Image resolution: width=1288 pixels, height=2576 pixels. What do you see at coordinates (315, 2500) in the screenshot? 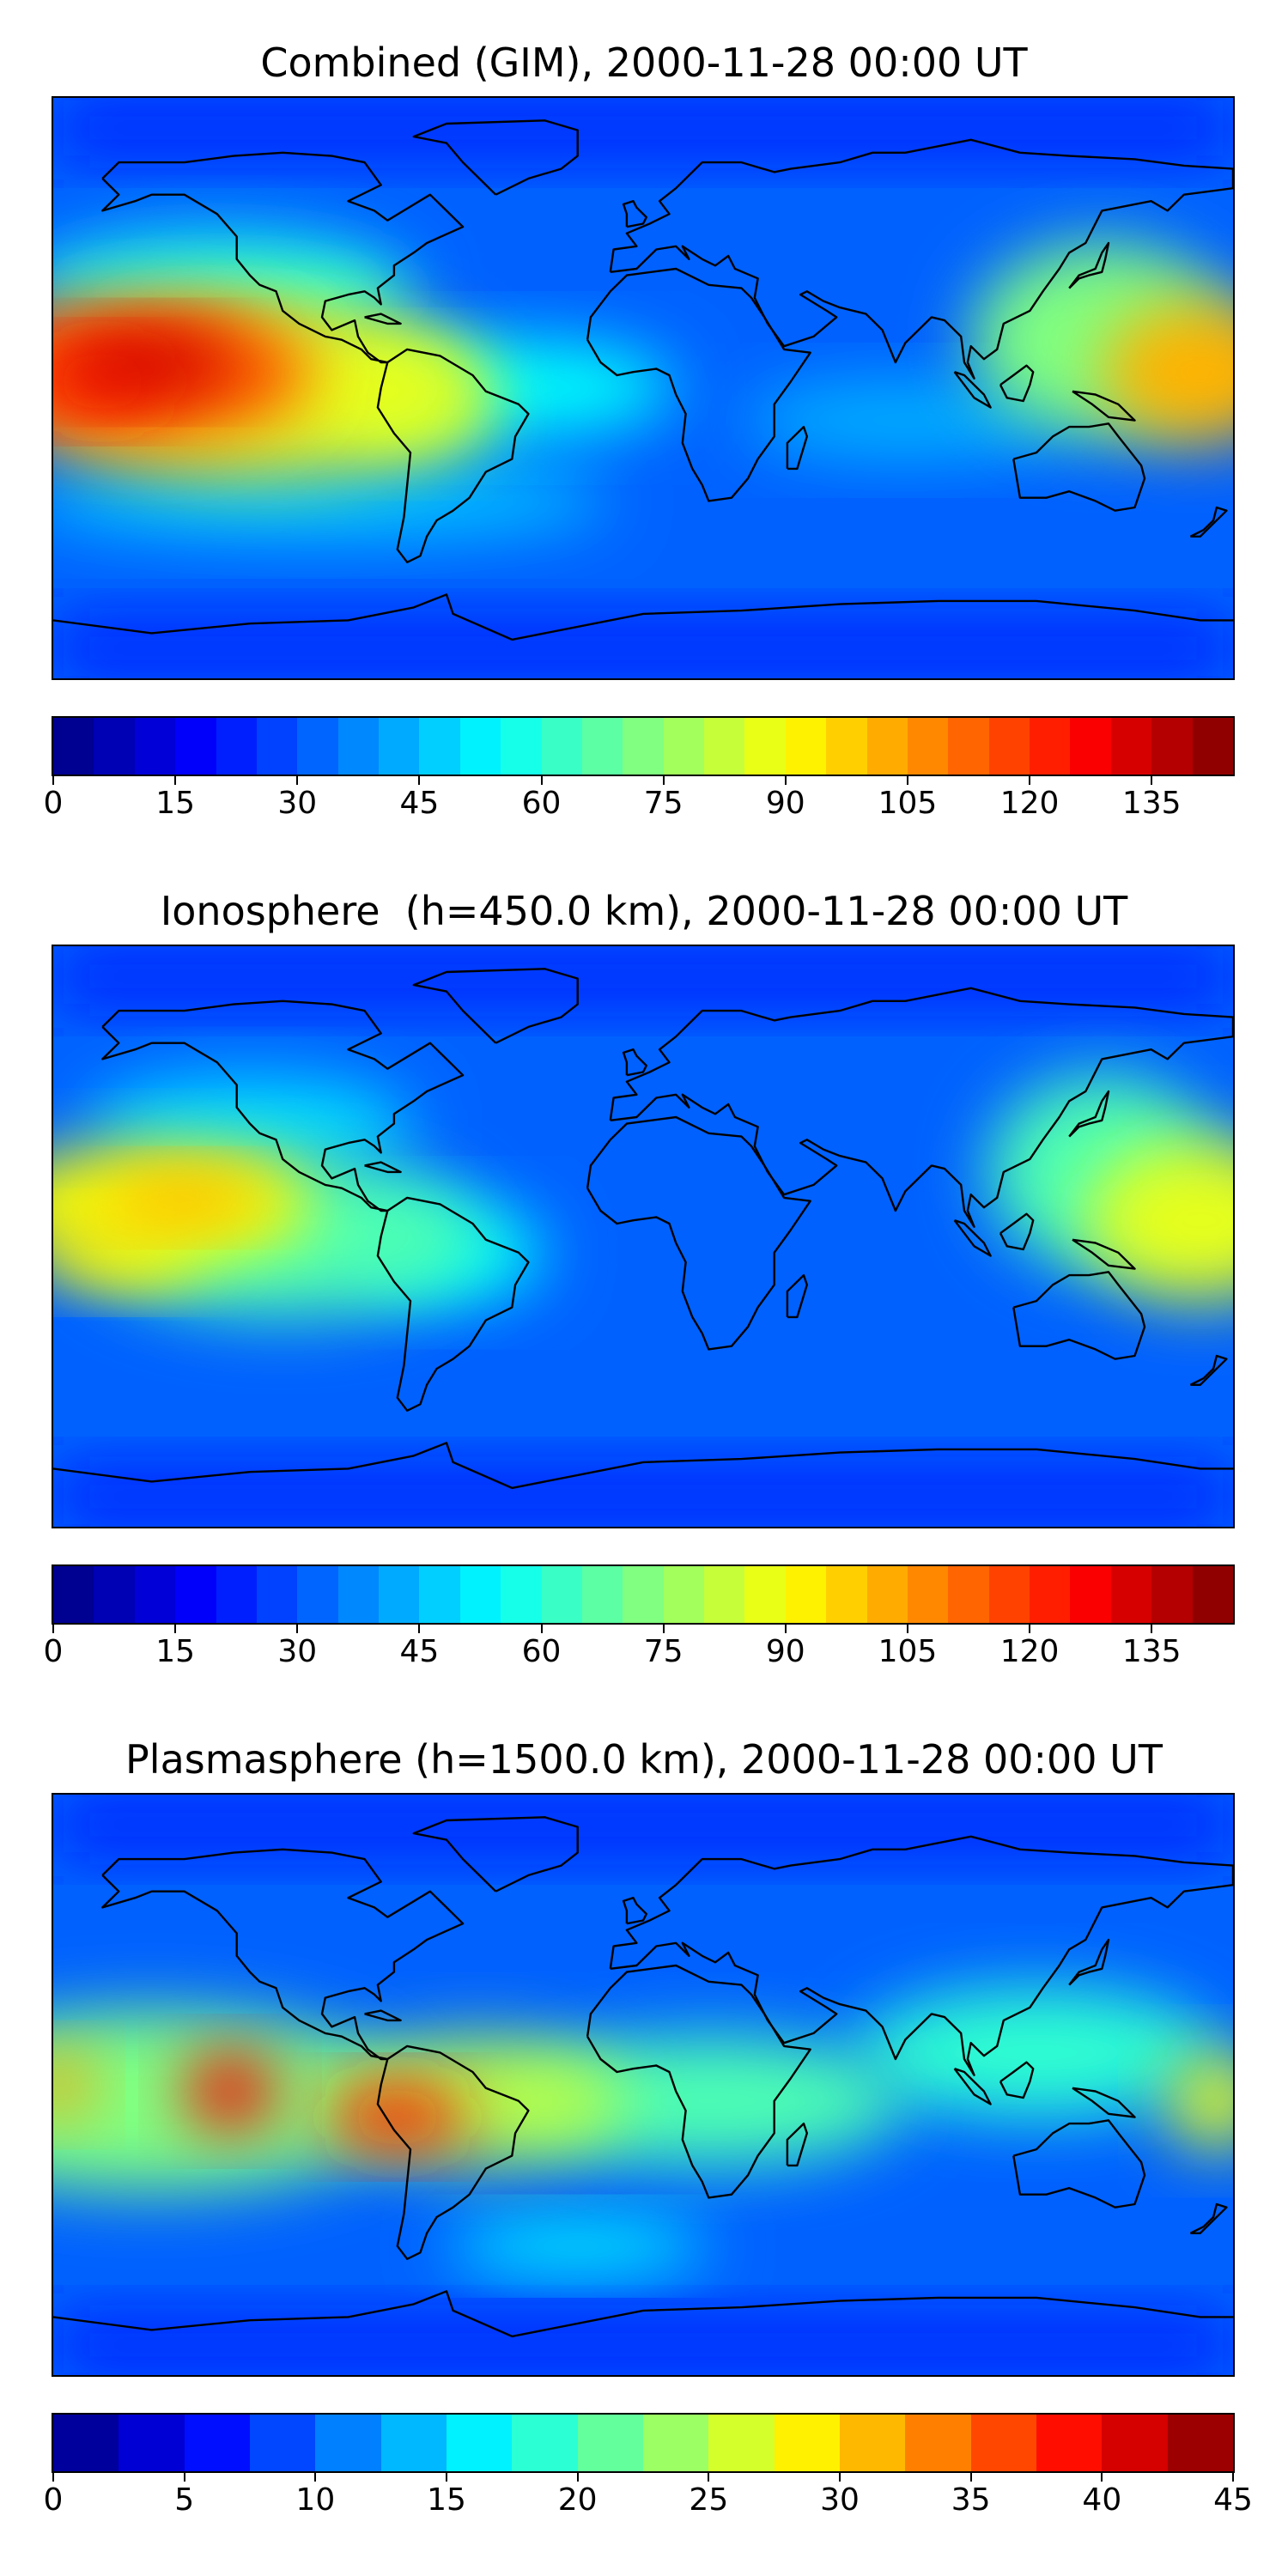
I see `colorbar-tick-label: 10` at bounding box center [315, 2500].